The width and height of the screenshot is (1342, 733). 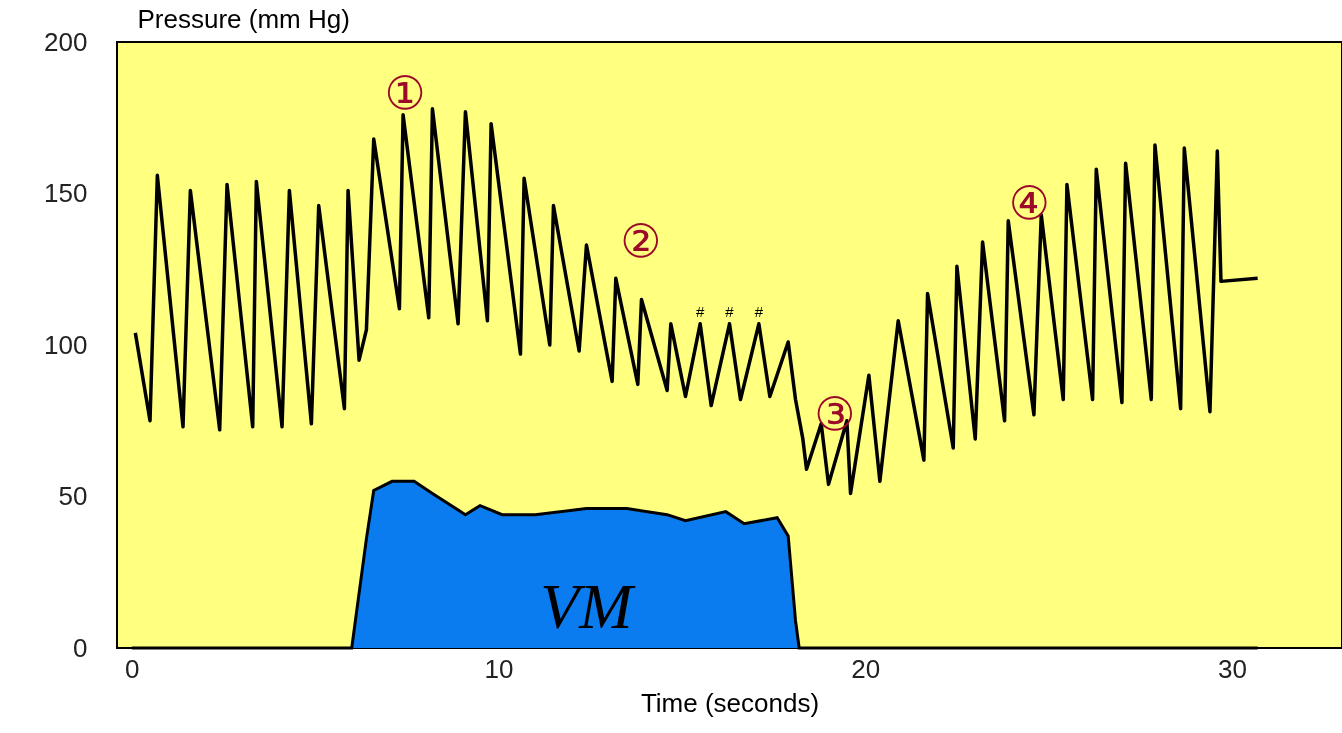 What do you see at coordinates (1232, 668) in the screenshot?
I see `x-tick-label: 30` at bounding box center [1232, 668].